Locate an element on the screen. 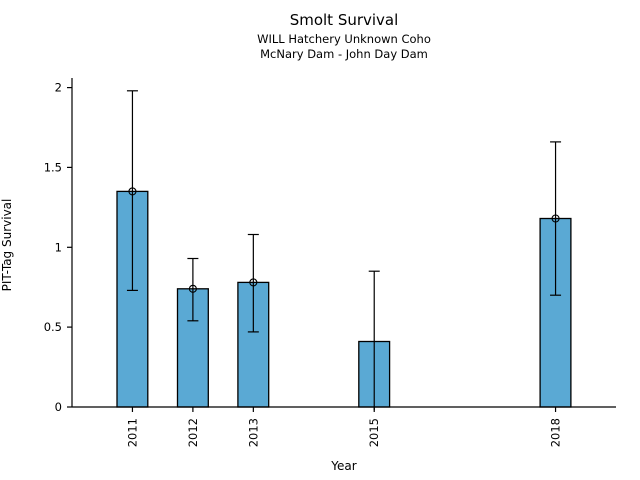 The width and height of the screenshot is (640, 480). chart-title: Smolt Survival is located at coordinates (344, 20).